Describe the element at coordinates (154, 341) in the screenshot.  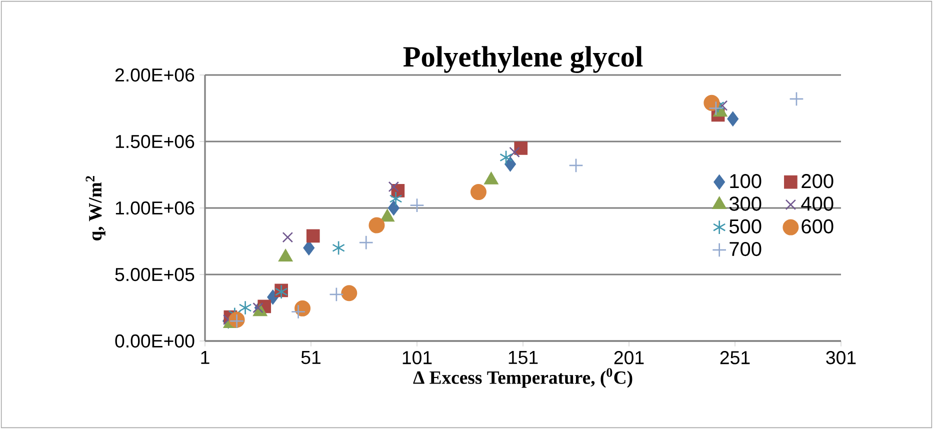
I see `y-tick-label: 0.00E+00` at that location.